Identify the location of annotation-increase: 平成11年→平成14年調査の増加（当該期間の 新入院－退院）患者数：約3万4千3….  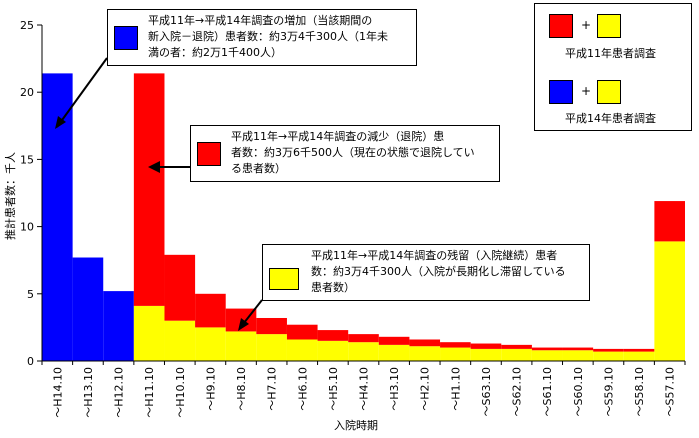
(262, 37).